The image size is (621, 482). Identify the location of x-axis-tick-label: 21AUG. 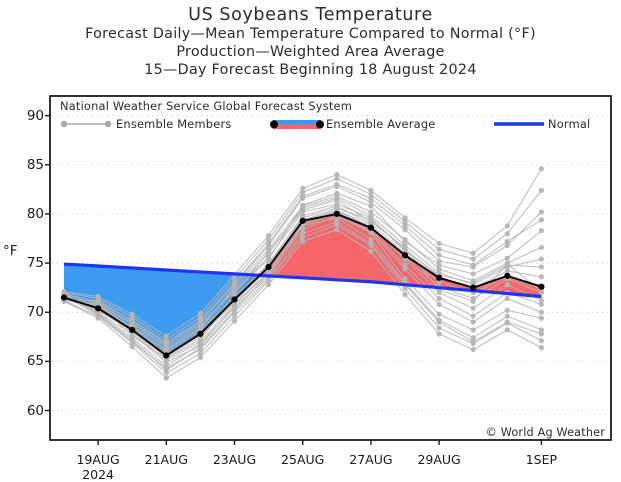
(166, 459).